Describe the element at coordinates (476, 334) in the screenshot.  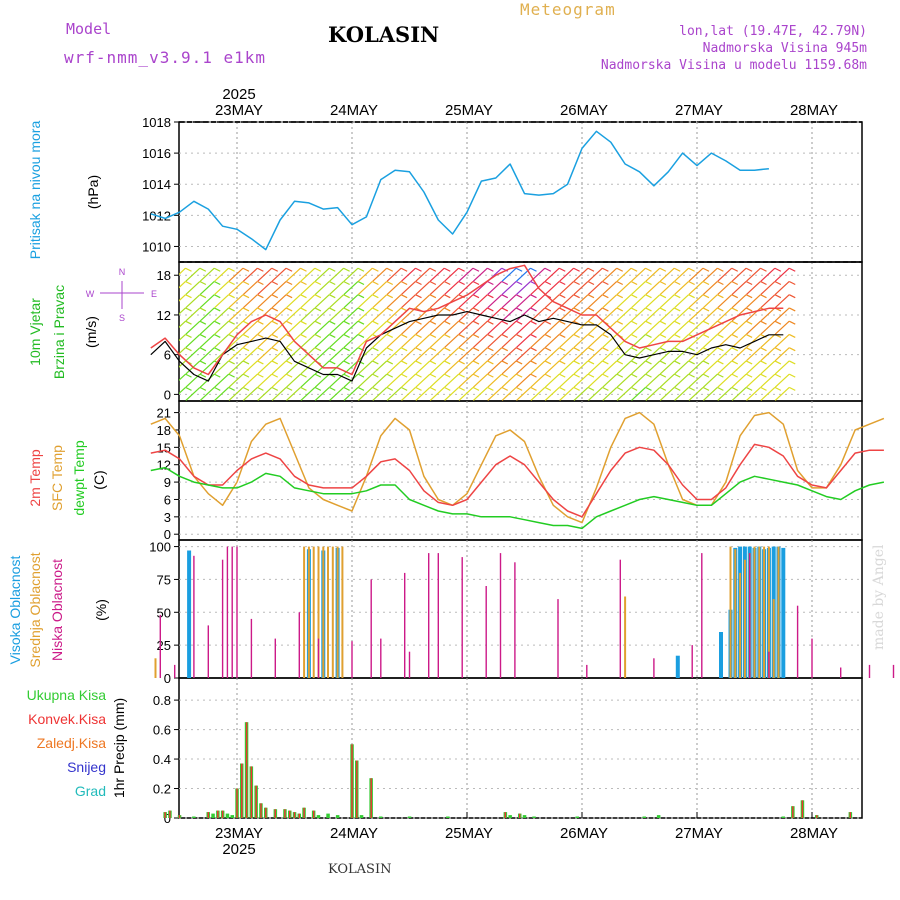
I see `wind-barb-field` at that location.